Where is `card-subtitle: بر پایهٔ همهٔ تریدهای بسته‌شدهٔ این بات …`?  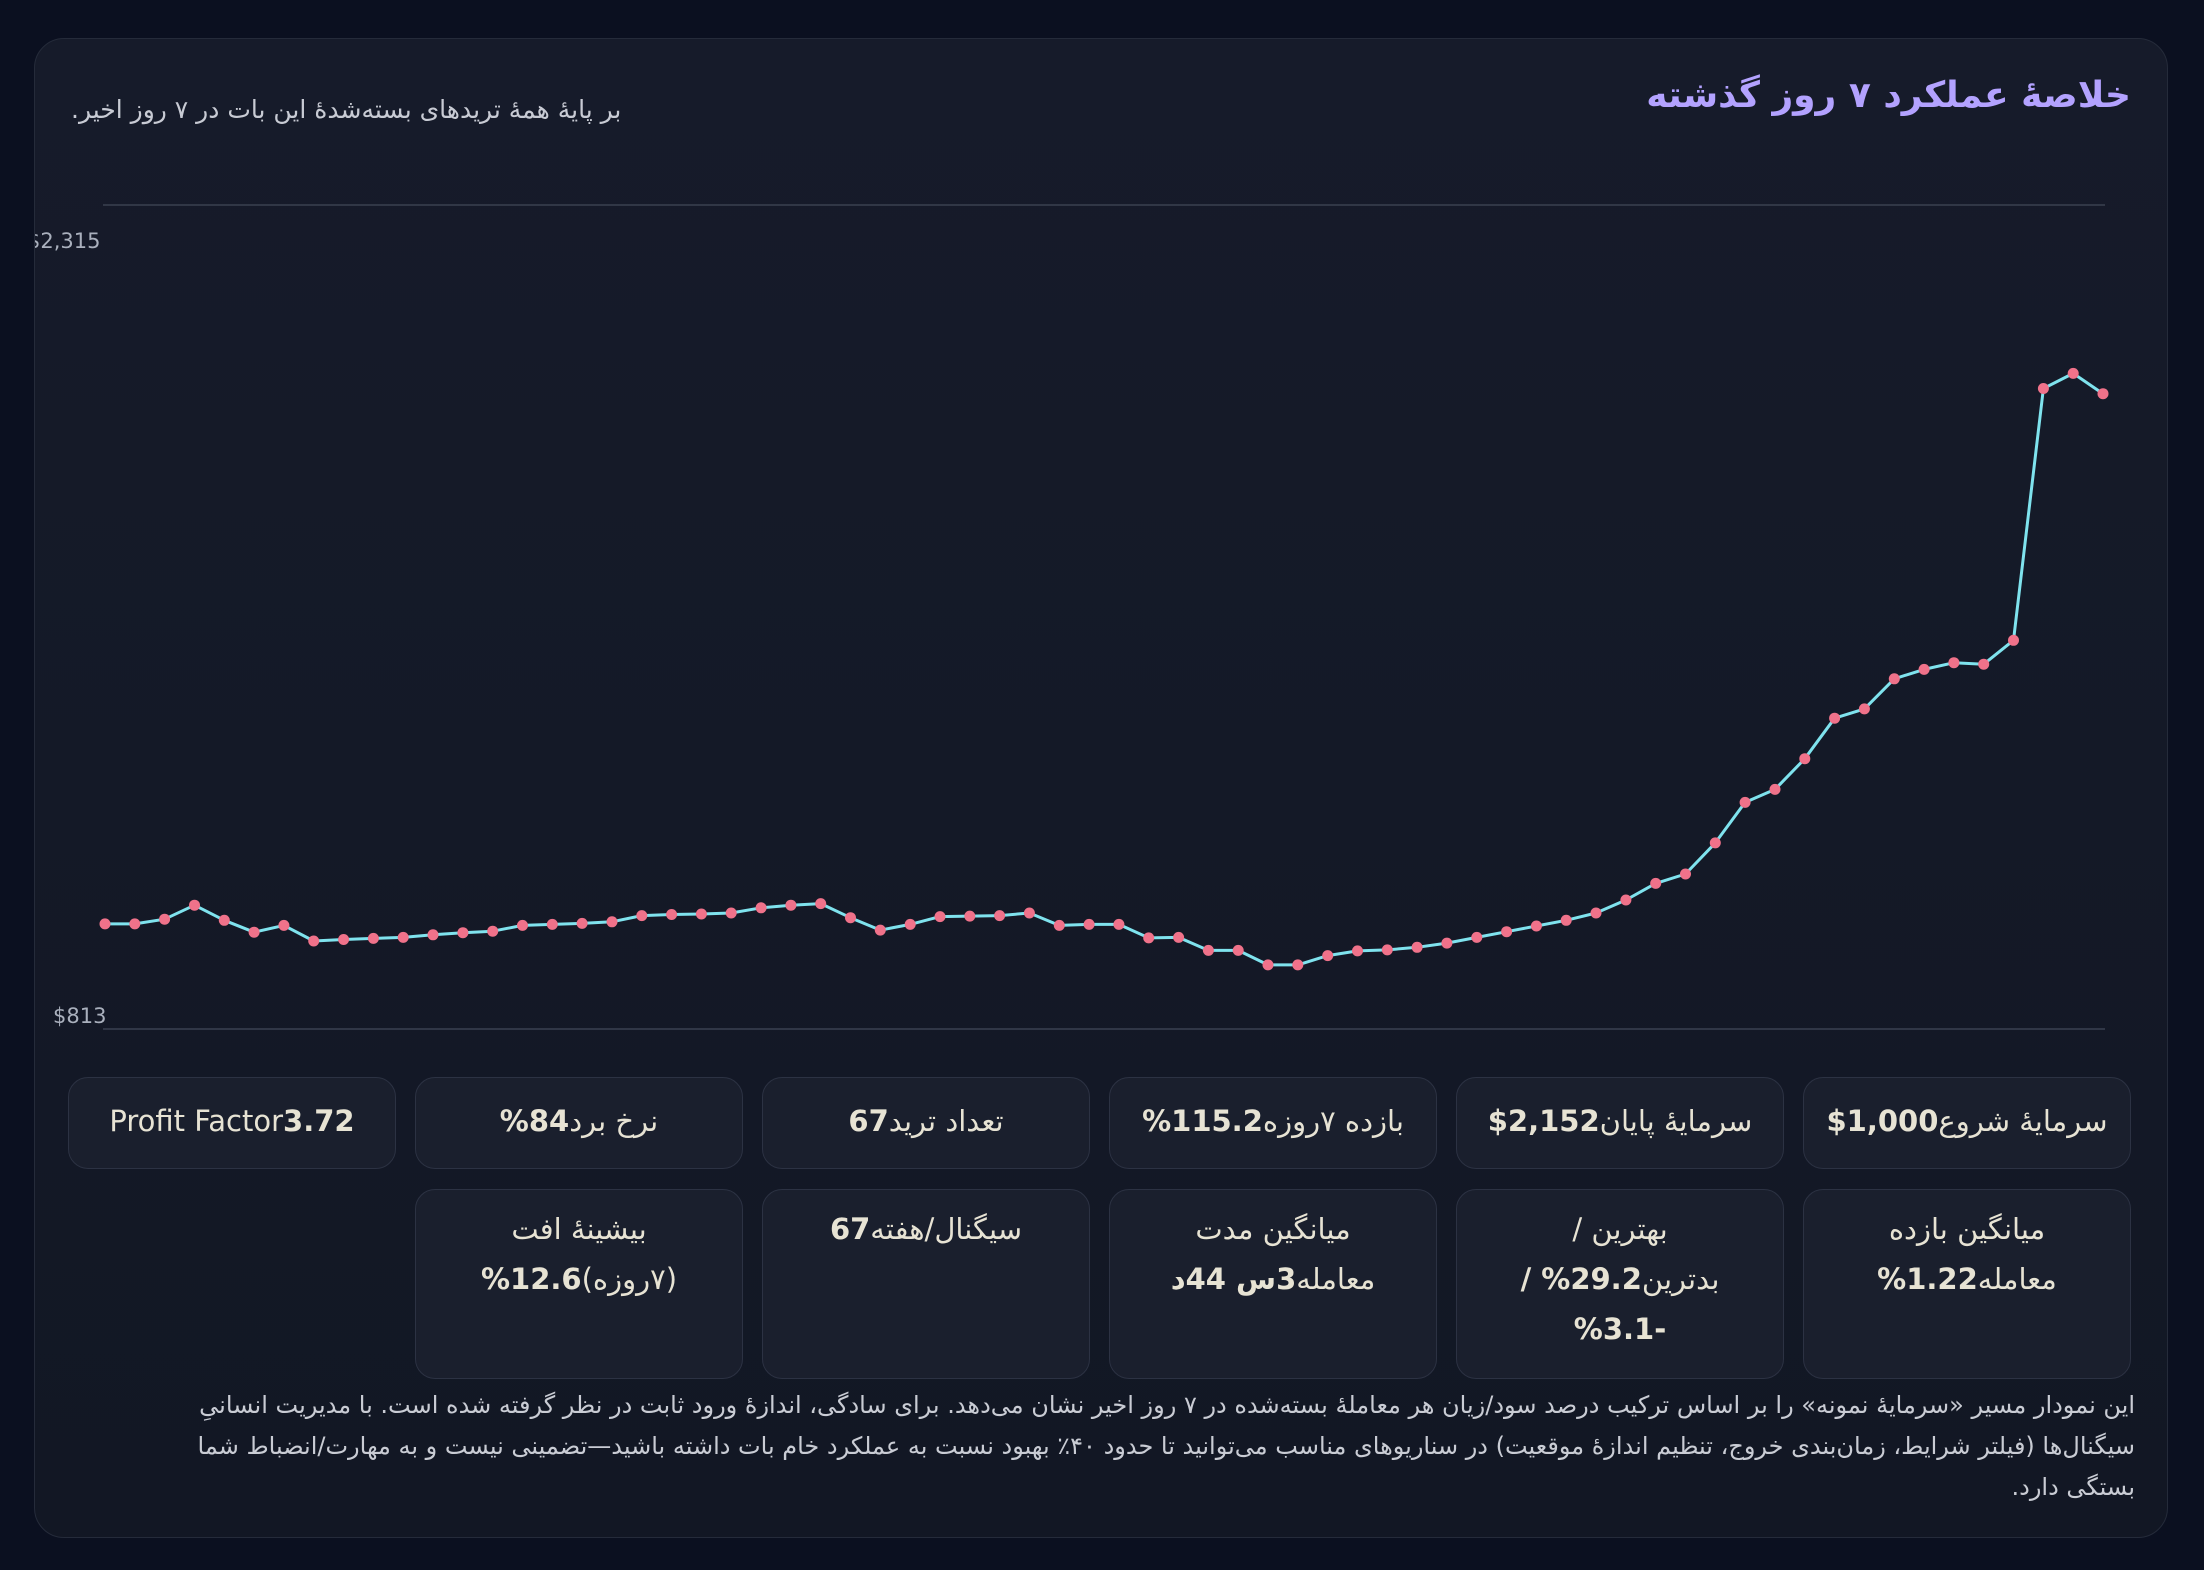
card-subtitle: بر پایهٔ همهٔ تریدهای بسته‌شدهٔ این بات … is located at coordinates (346, 109).